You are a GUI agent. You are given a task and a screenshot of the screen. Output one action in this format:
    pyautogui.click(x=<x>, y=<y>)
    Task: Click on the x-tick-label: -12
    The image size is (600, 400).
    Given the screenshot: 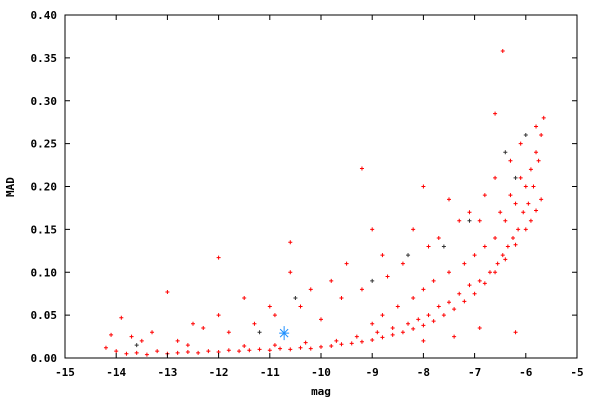 What is the action you would take?
    pyautogui.click(x=219, y=372)
    